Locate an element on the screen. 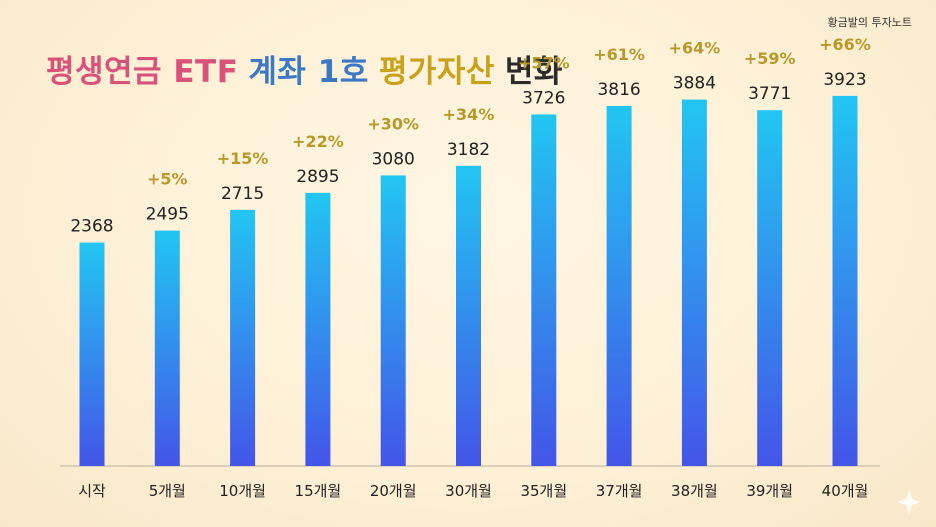 This screenshot has width=936, height=527. bar-value-label: 2495 is located at coordinates (167, 215).